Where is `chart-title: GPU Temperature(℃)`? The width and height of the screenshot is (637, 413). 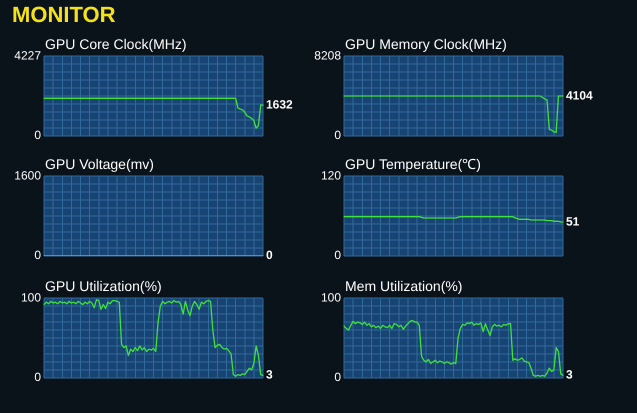
chart-title: GPU Temperature(℃) is located at coordinates (413, 164).